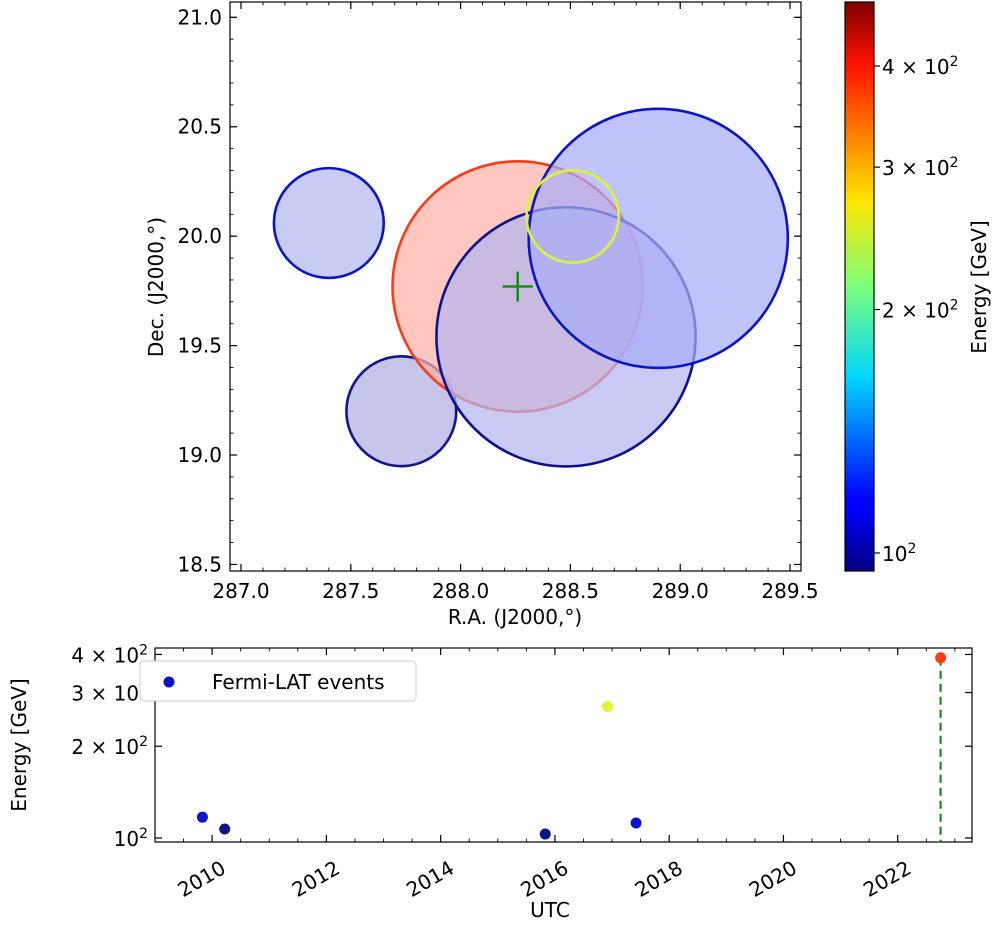 The width and height of the screenshot is (992, 925). I want to click on x-tick-label: 2022, so click(887, 879).